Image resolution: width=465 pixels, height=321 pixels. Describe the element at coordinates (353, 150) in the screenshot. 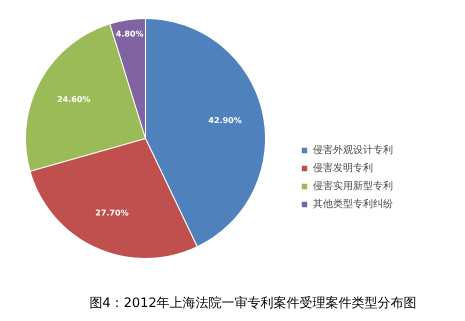

I see `legend-label: 侵害外观设计专利` at that location.